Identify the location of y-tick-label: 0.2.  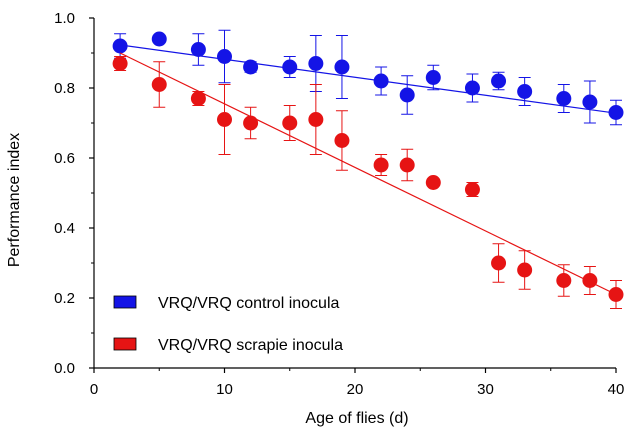
(64, 298).